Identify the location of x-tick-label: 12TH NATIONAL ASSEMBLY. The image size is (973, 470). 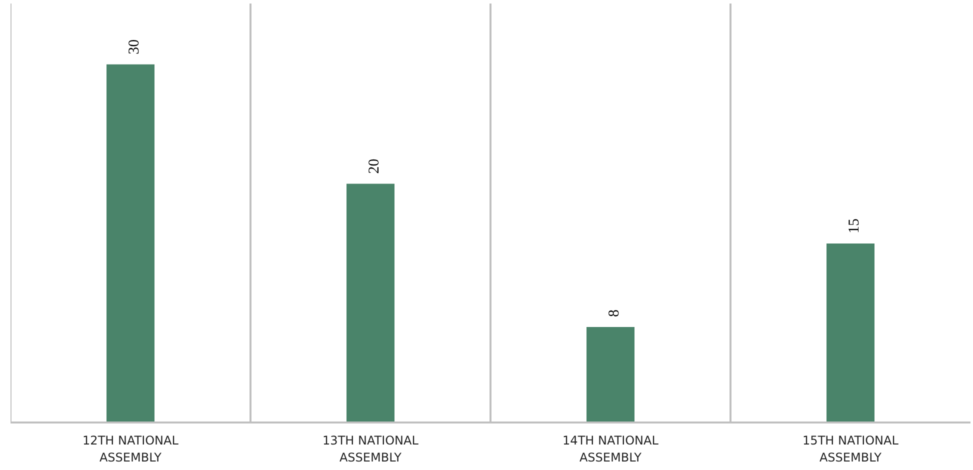
(130, 449).